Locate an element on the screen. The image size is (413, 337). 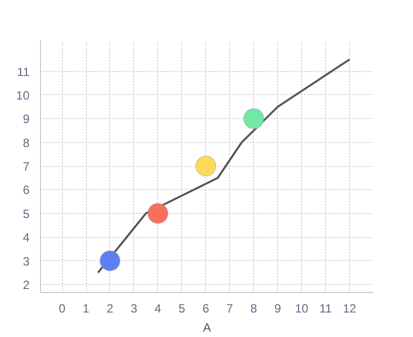
y-tick-label: 3 is located at coordinates (26, 261).